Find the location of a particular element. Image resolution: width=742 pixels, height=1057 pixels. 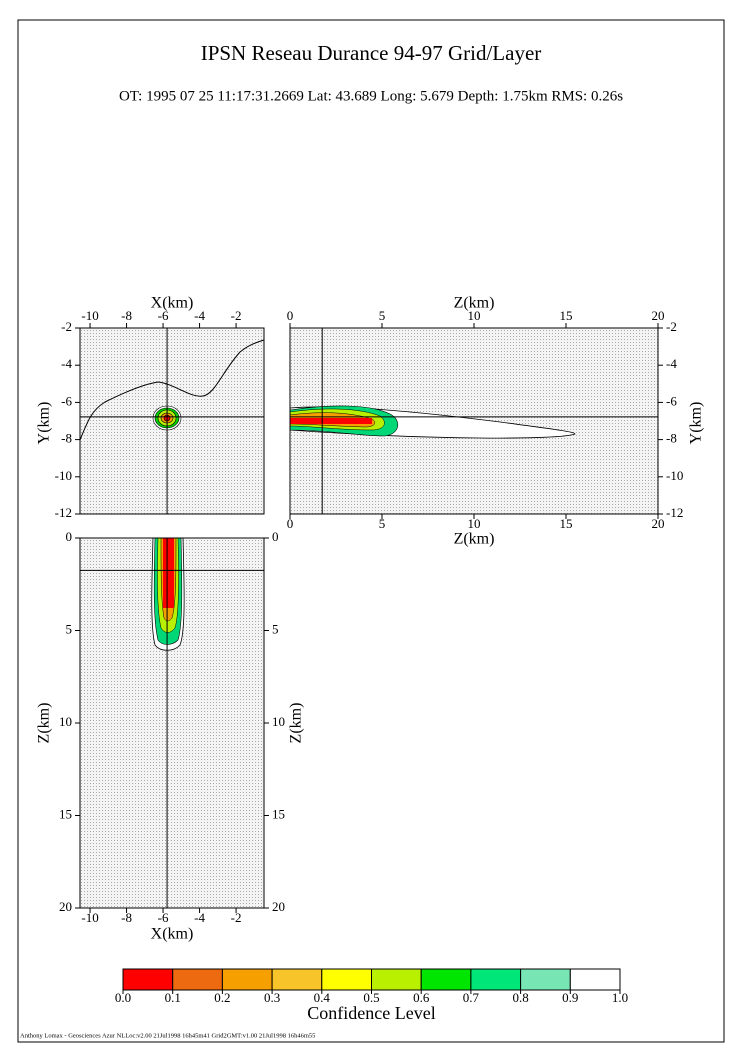

x-tick-label: 0.6 is located at coordinates (421, 997).